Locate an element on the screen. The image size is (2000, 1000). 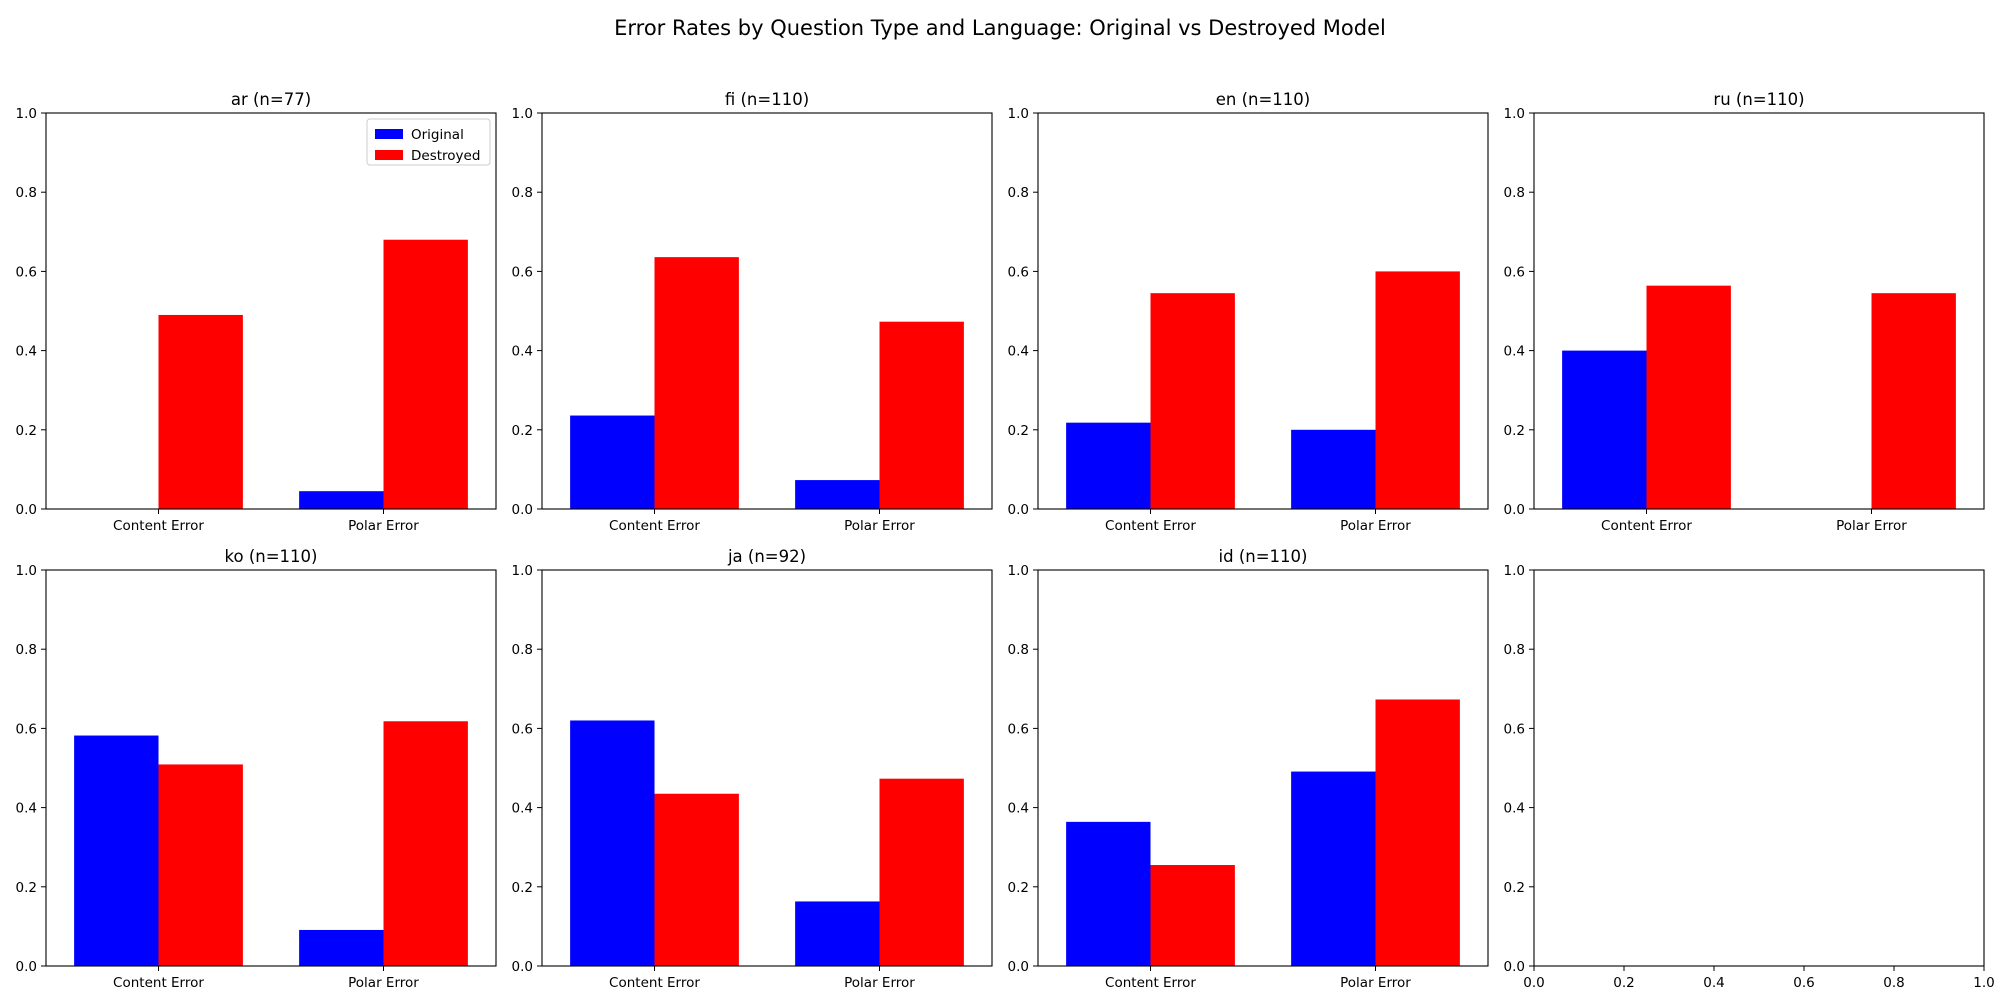
subplot-title: en (n=110) is located at coordinates (1263, 99).